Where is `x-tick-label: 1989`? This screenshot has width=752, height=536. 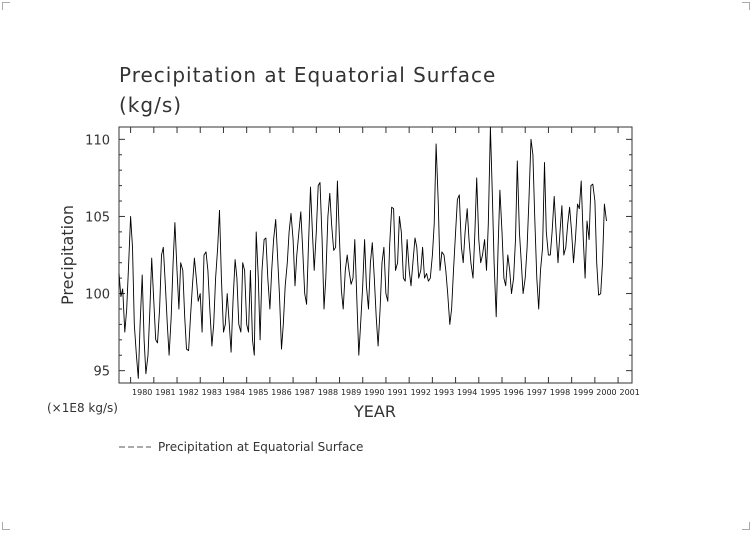
x-tick-label: 1989 is located at coordinates (351, 392).